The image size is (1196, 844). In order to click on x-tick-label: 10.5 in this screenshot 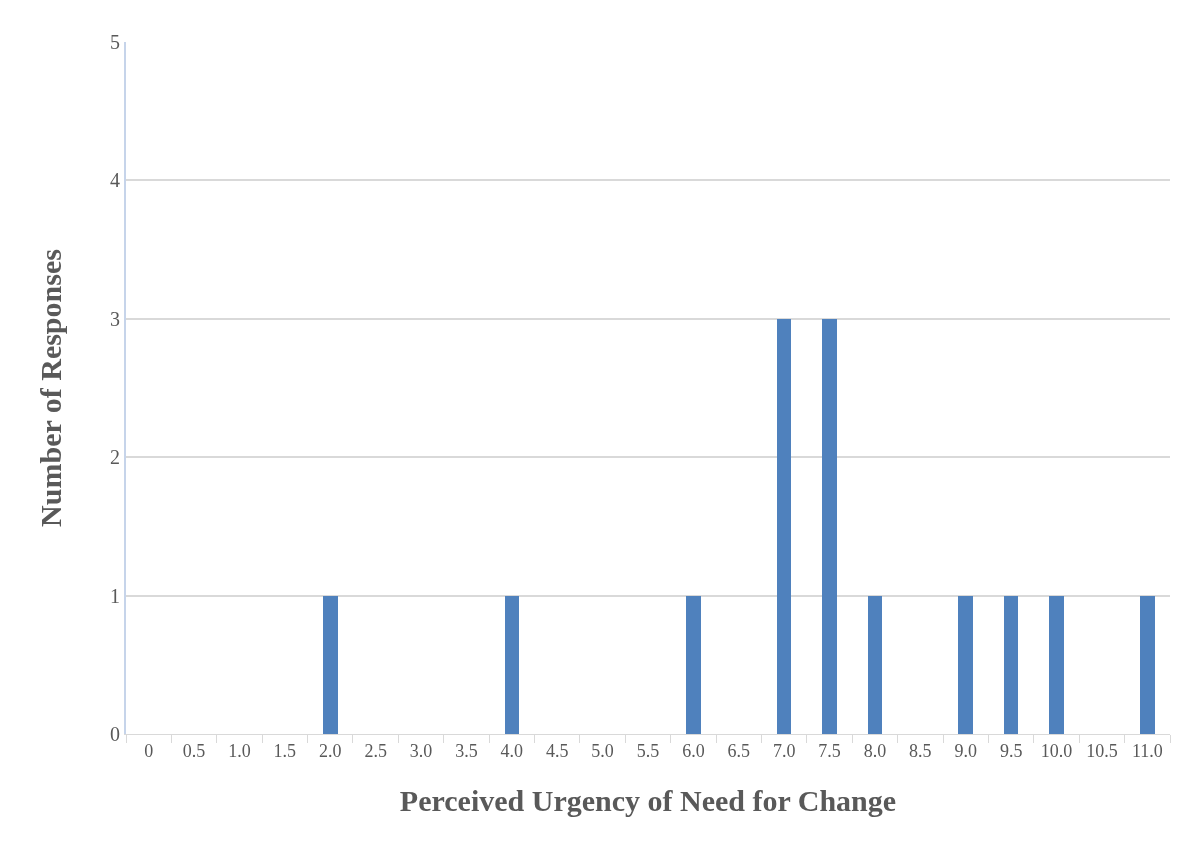, I will do `click(1102, 750)`.